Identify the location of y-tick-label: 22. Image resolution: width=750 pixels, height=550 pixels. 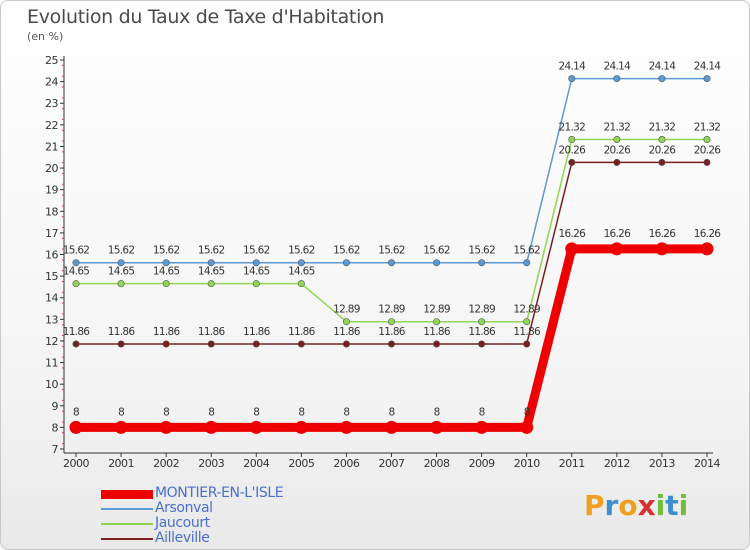
(51, 125).